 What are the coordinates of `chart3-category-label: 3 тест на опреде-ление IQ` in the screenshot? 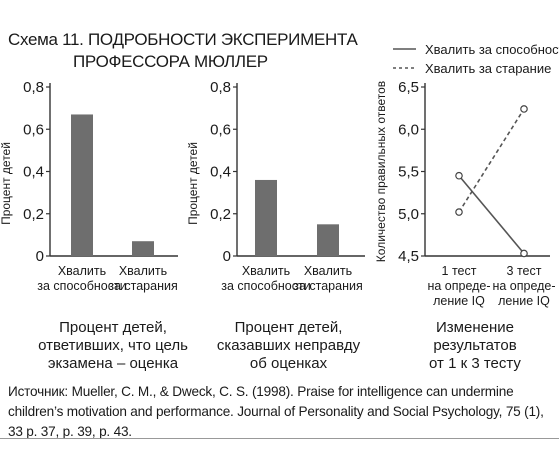 It's located at (523, 286).